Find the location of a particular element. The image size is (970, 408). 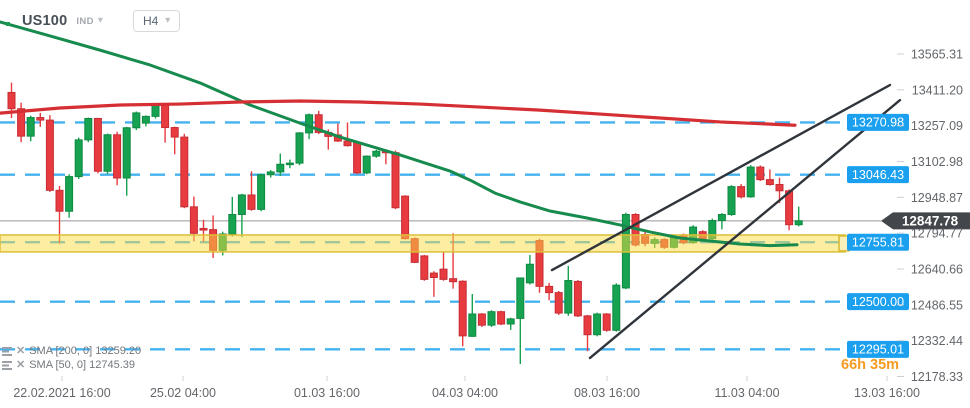

timeframe-label: H4 is located at coordinates (150, 21).